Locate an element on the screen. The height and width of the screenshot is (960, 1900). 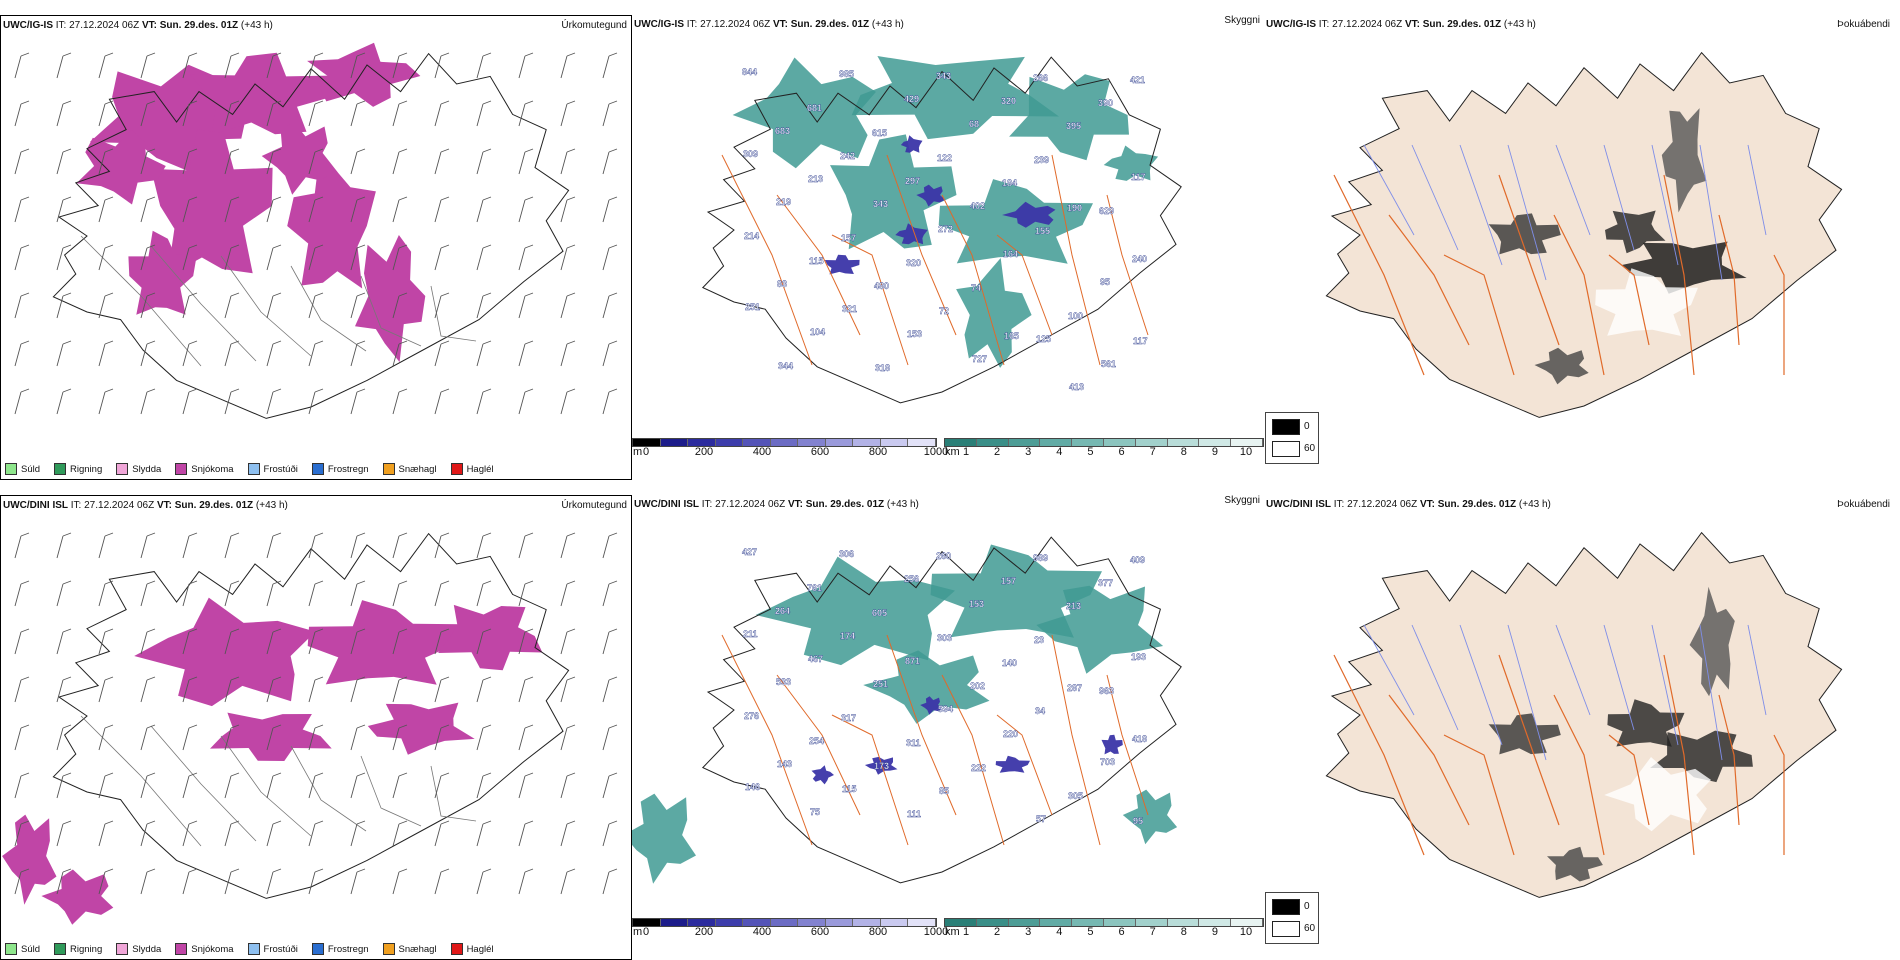
cloud-base-label: 143 is located at coordinates (784, 764).